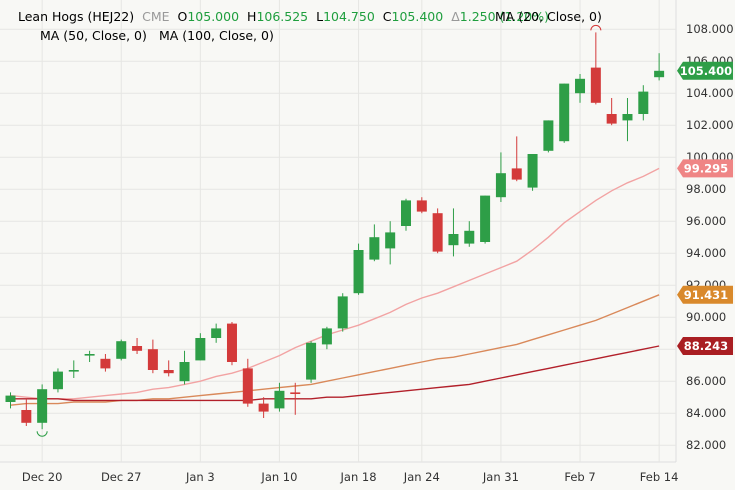 The image size is (735, 490). I want to click on last-price-badge-text: 105.400, so click(706, 71).